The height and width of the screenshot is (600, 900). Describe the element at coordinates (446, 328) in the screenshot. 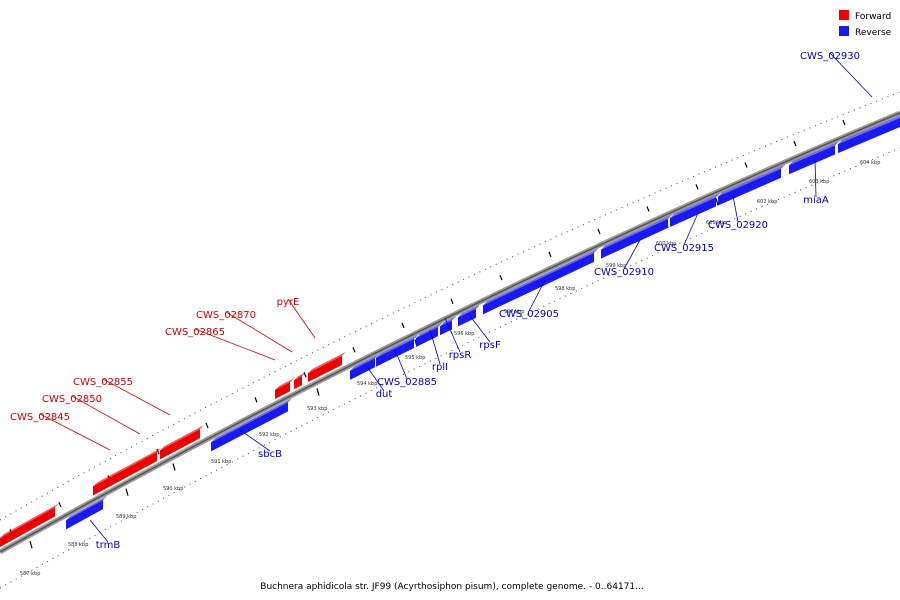

I see `gene-block-rpsr` at that location.